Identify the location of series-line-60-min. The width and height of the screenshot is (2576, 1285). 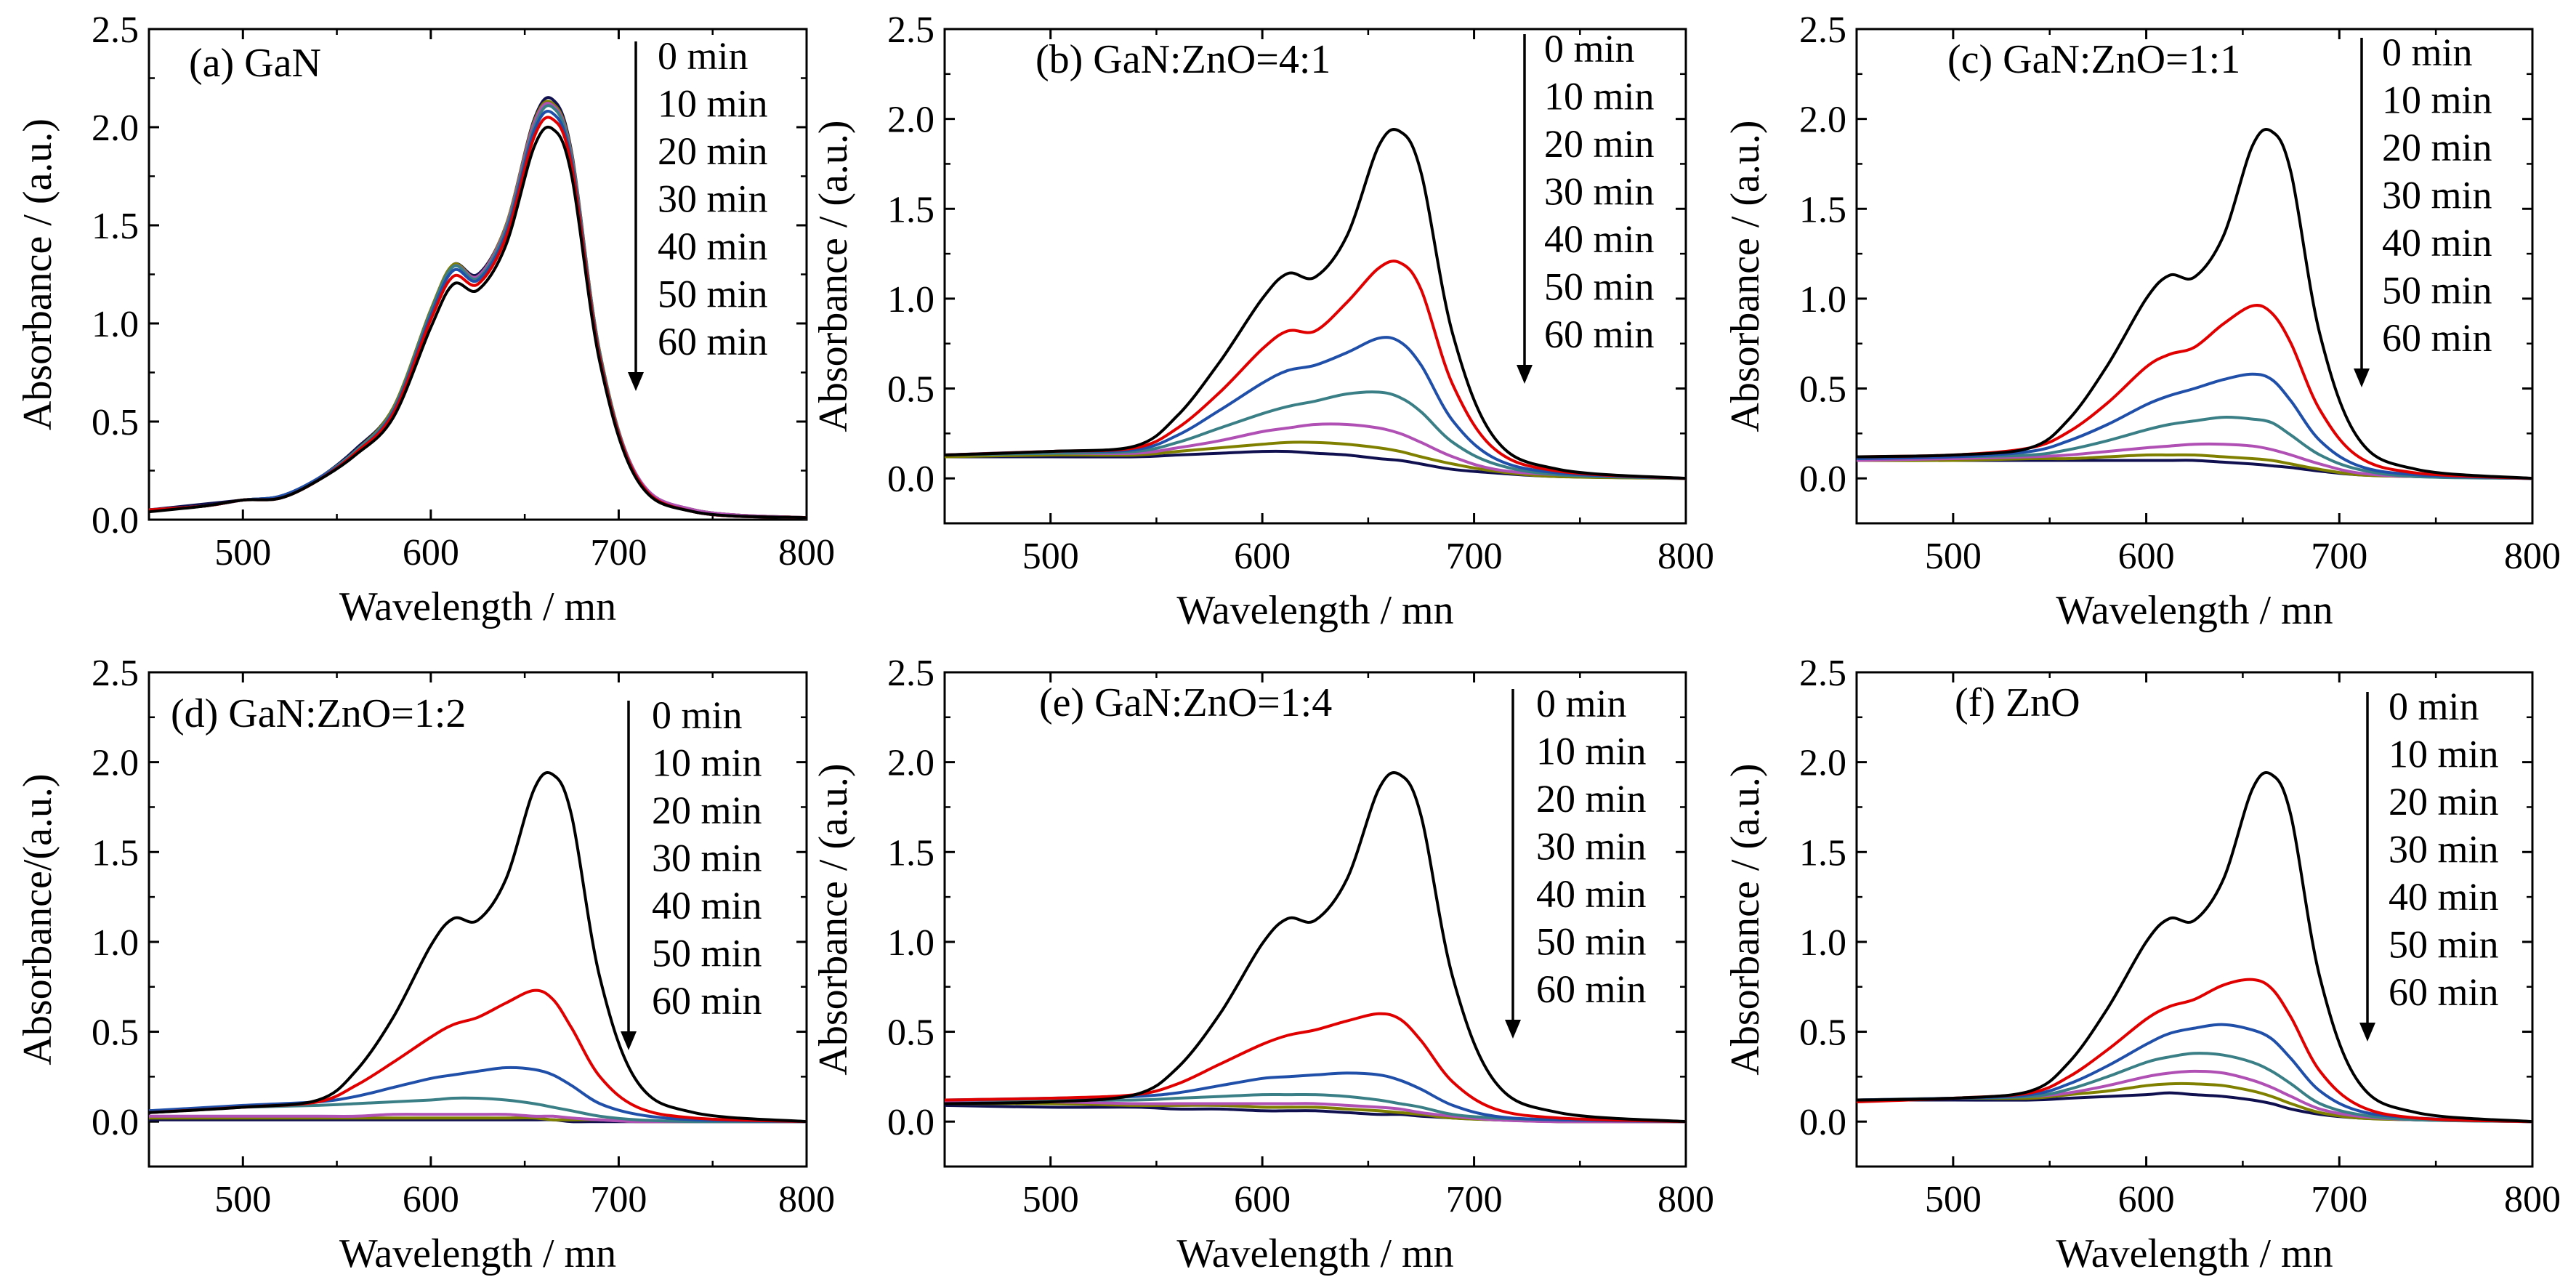
(1316, 464).